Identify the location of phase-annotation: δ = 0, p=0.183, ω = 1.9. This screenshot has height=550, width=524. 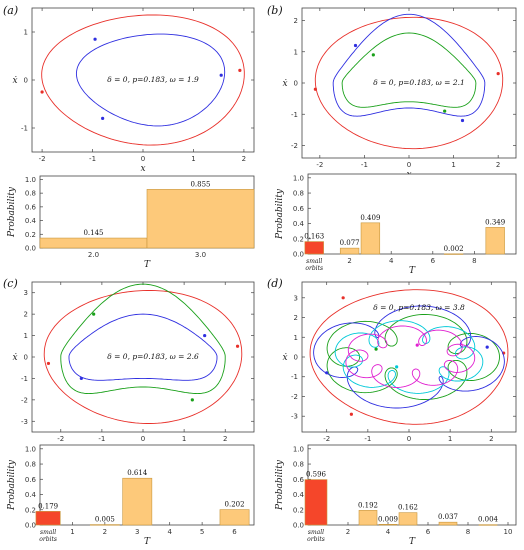
(153, 79).